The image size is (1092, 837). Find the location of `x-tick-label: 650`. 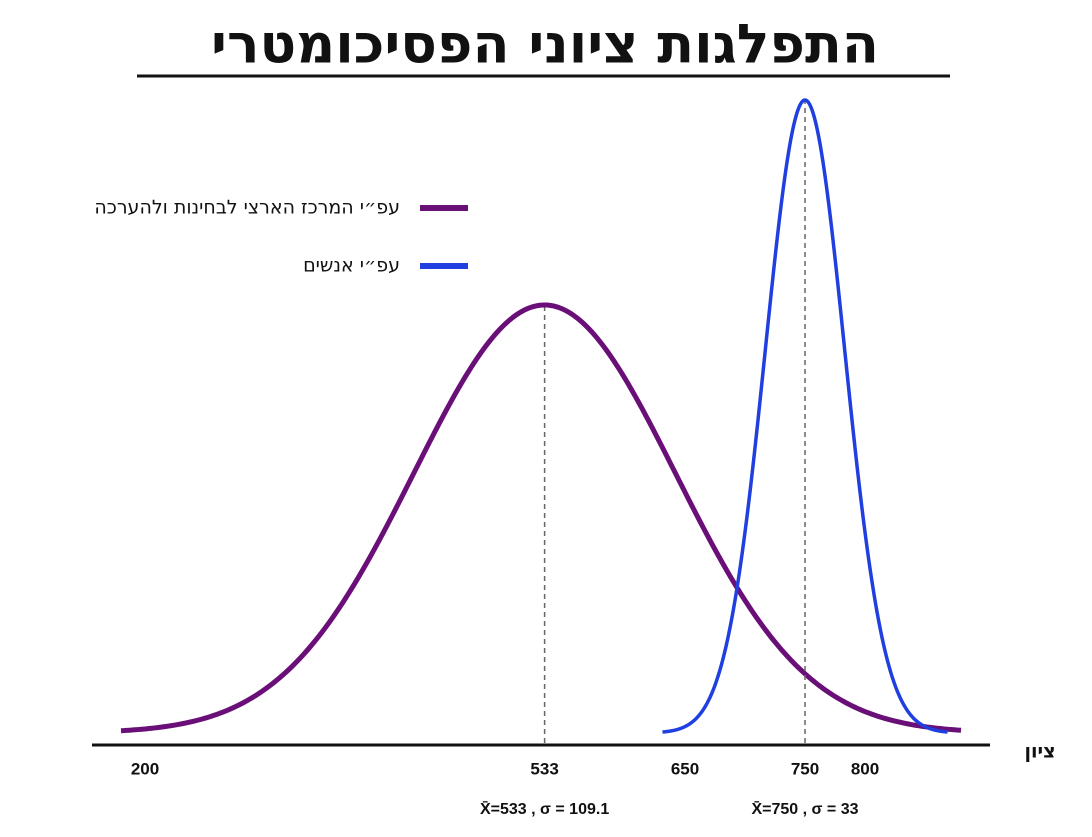

x-tick-label: 650 is located at coordinates (685, 768).